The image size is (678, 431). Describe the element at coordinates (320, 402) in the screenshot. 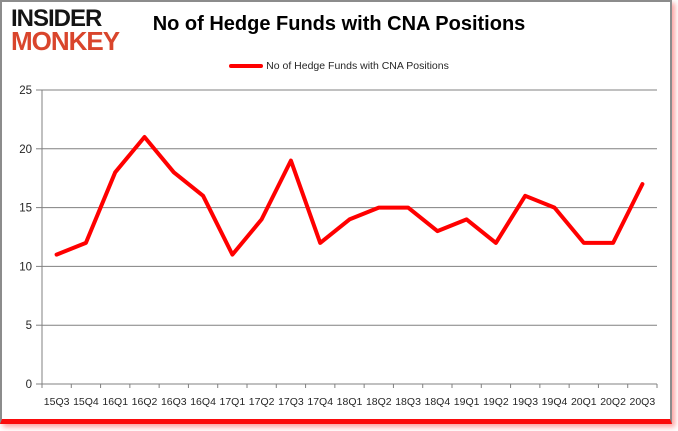

I see `x-axis-tick-label: 17Q4` at that location.